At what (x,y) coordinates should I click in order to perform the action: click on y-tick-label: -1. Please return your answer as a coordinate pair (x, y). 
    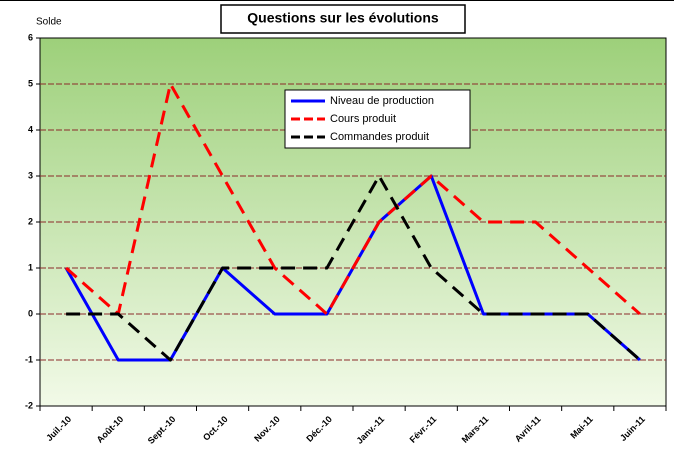
    Looking at the image, I should click on (29, 359).